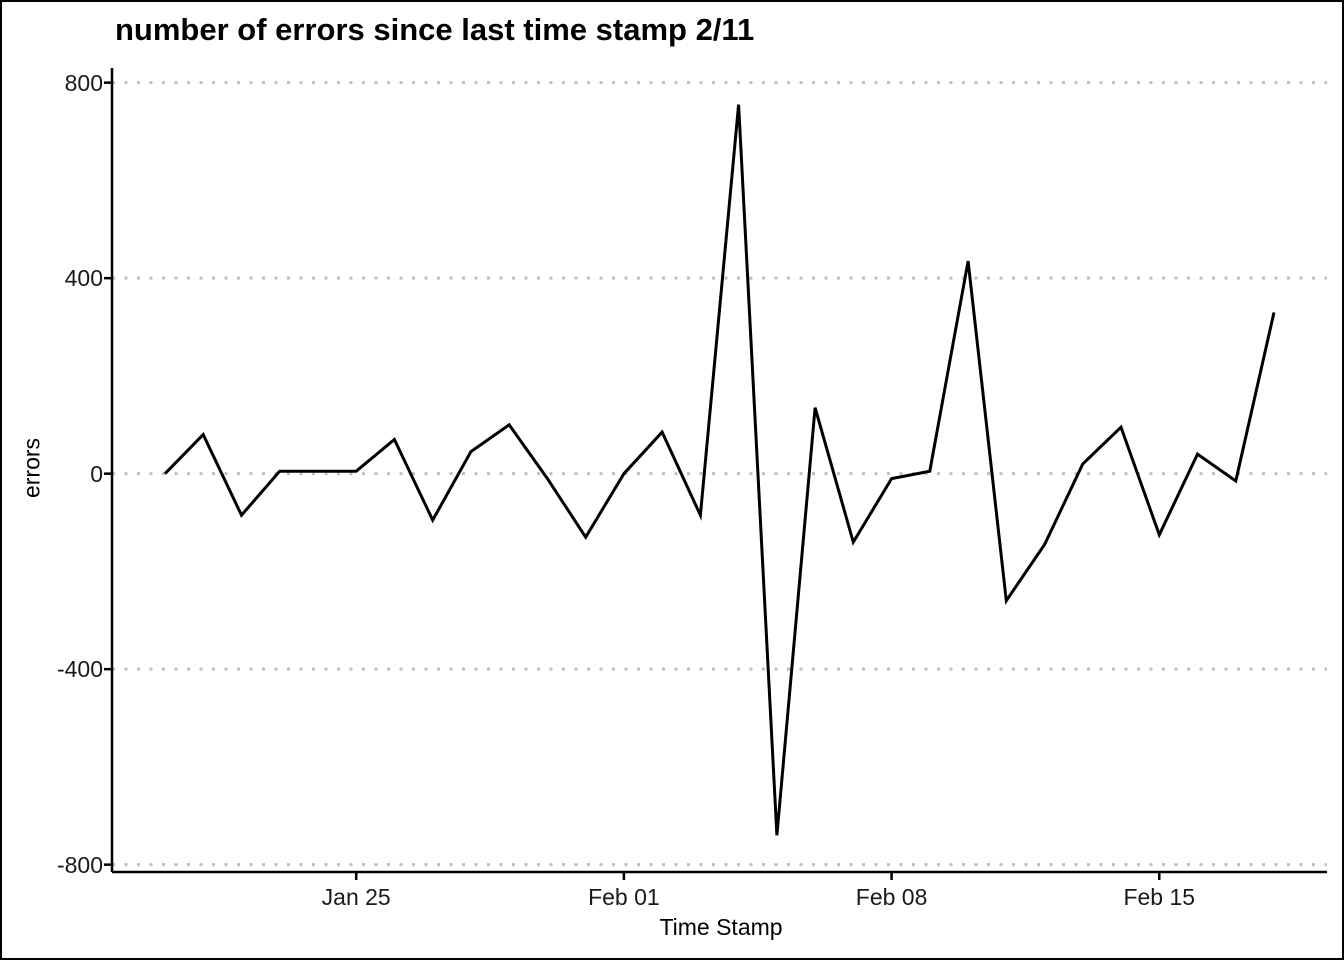  What do you see at coordinates (79, 669) in the screenshot?
I see `y-tick-label--400: -400` at bounding box center [79, 669].